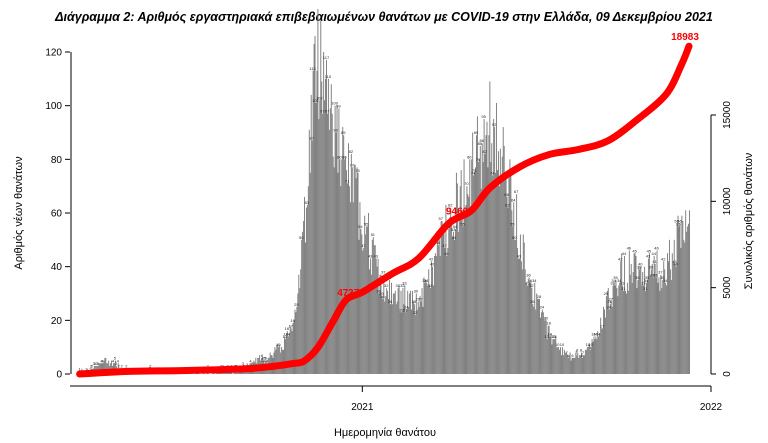 This screenshot has height=443, width=768. I want to click on bar-value-label: 34, so click(613, 280).